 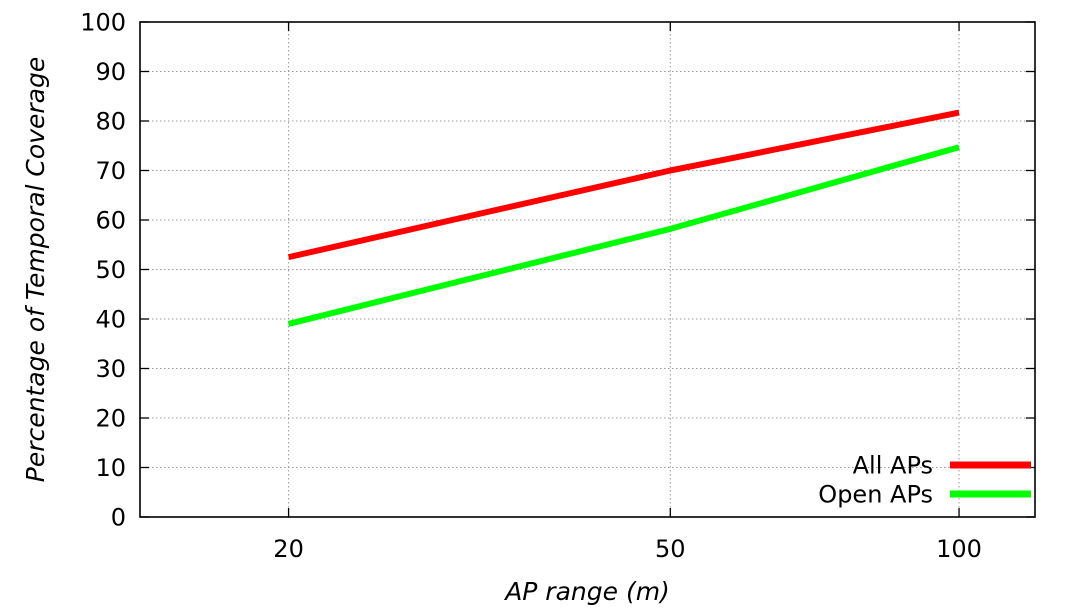 What do you see at coordinates (118, 518) in the screenshot?
I see `y-tick-label: 0` at bounding box center [118, 518].